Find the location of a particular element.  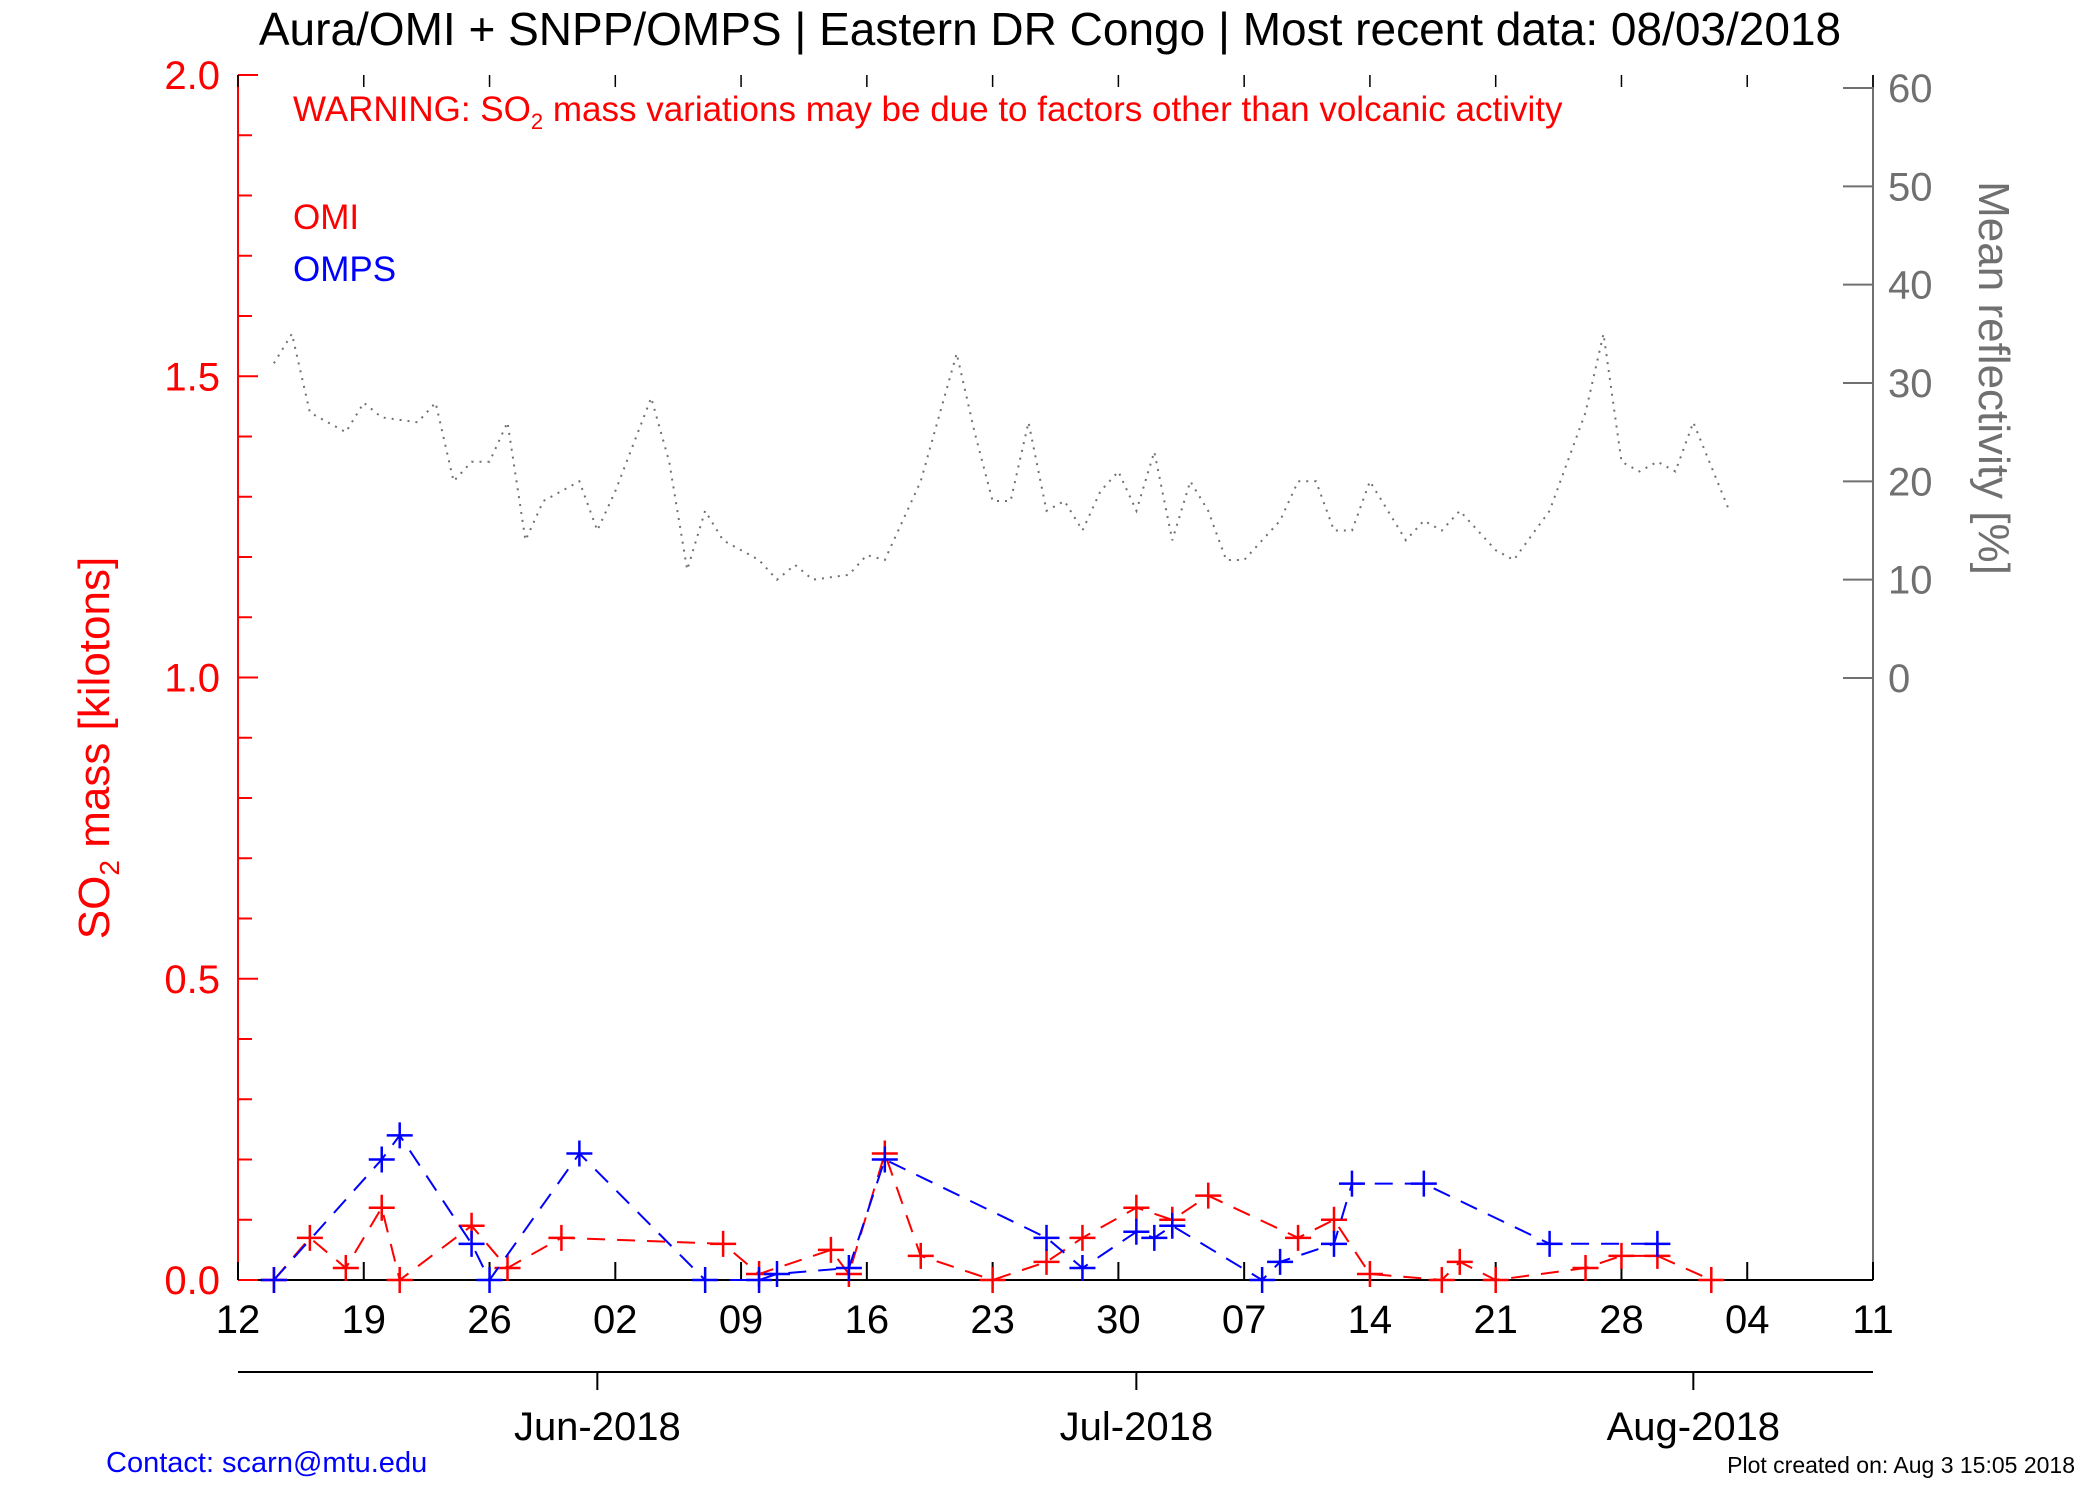

x-tick-label: 07 is located at coordinates (1244, 1320).